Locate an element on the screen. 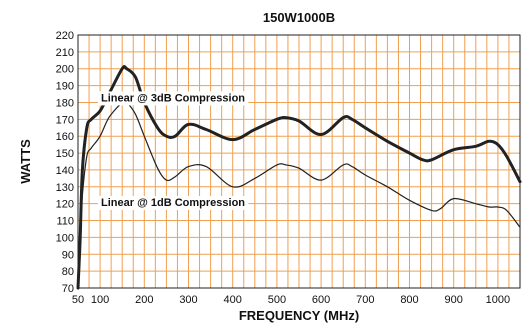 This screenshot has height=324, width=522. y-tick-label: 220 is located at coordinates (65, 36).